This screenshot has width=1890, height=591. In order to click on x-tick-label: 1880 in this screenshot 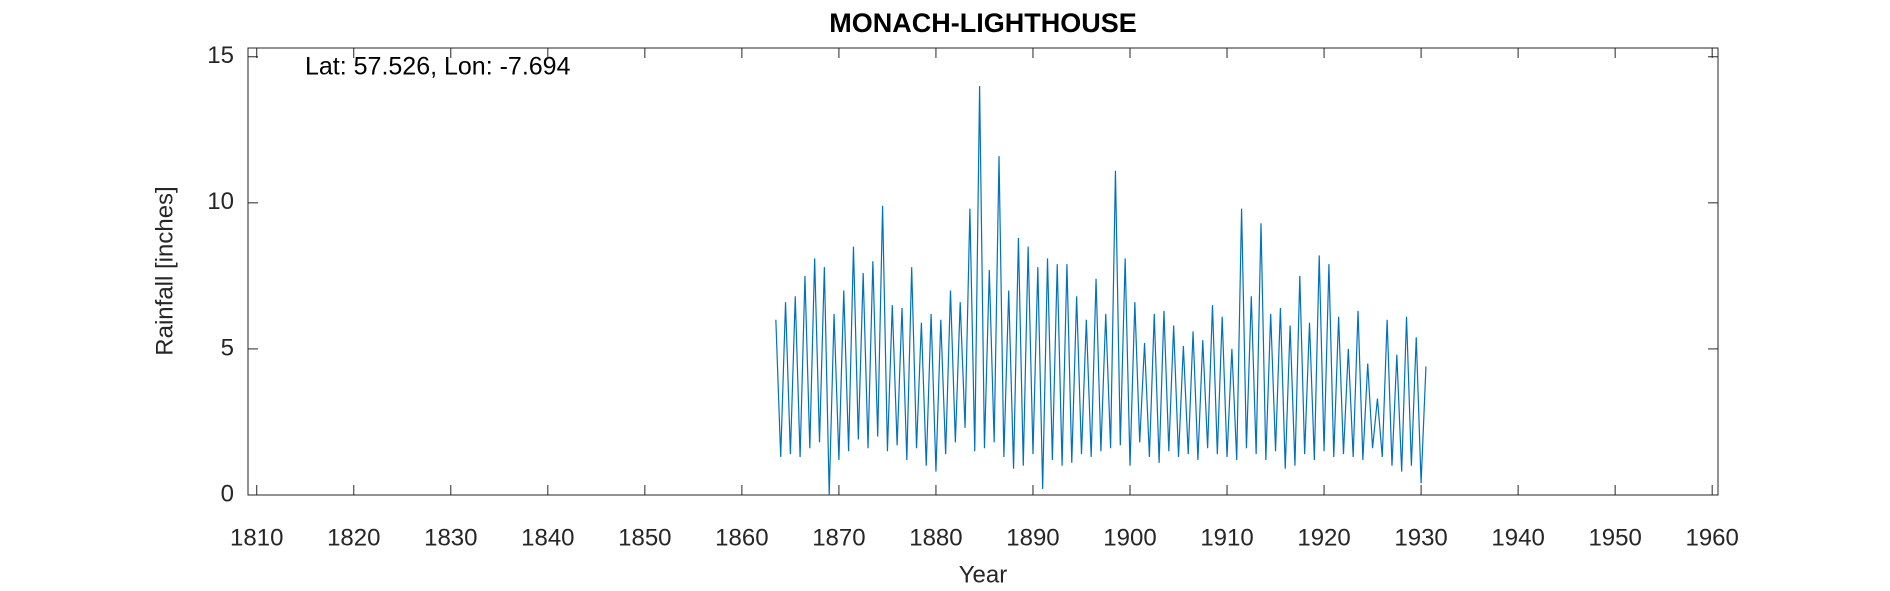, I will do `click(935, 537)`.